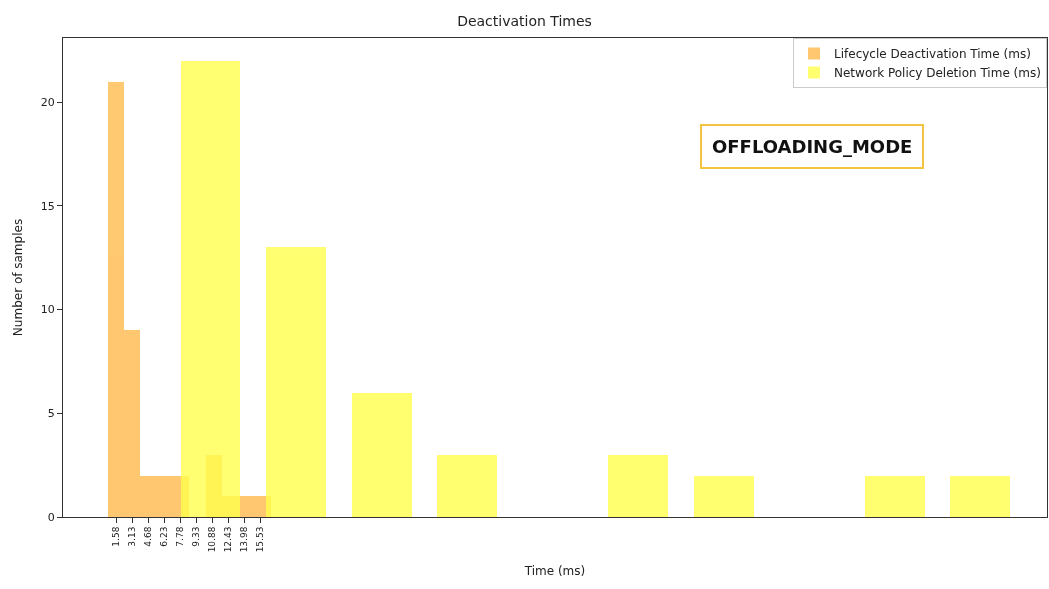  What do you see at coordinates (51, 517) in the screenshot?
I see `y-tick-label: 0` at bounding box center [51, 517].